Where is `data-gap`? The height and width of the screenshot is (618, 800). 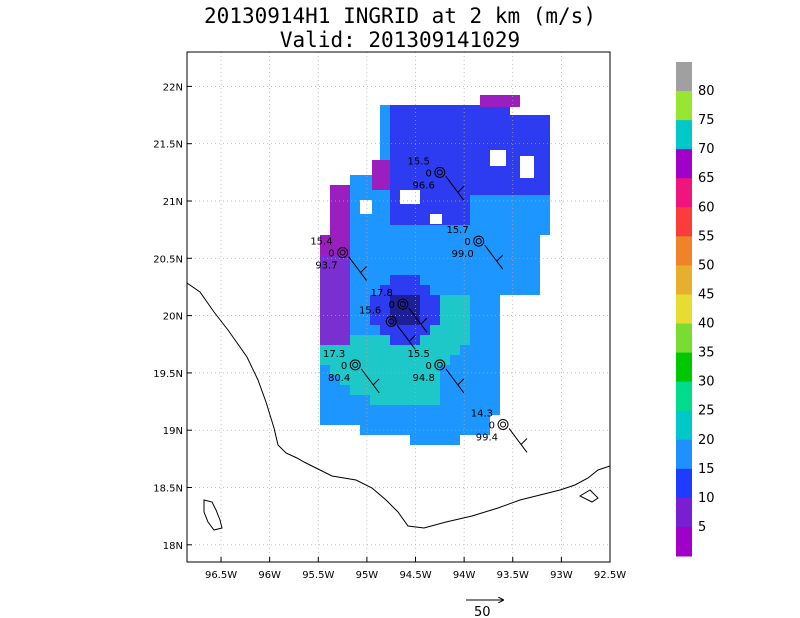
data-gap is located at coordinates (410, 197).